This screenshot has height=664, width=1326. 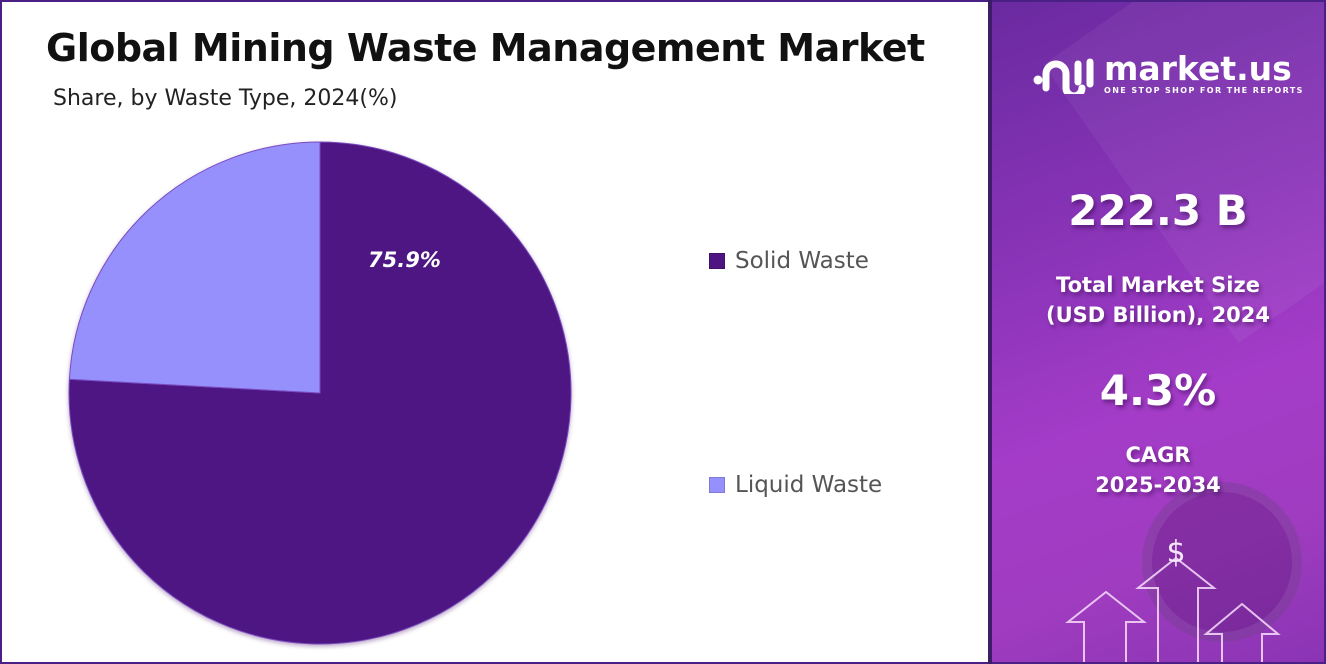 I want to click on brand-tagline: ONE STOP SHOP FOR THE REPORTS, so click(x=1204, y=90).